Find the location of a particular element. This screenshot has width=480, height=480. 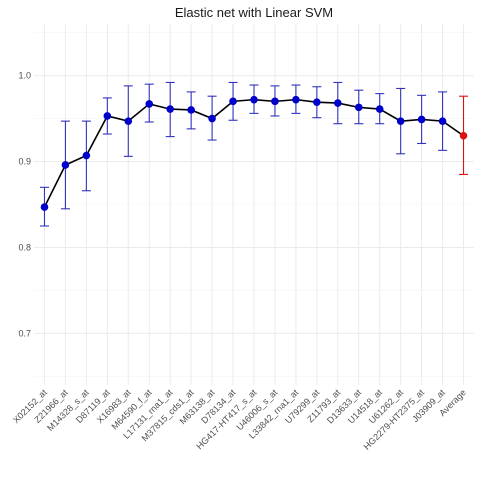

average-point is located at coordinates (463, 135).